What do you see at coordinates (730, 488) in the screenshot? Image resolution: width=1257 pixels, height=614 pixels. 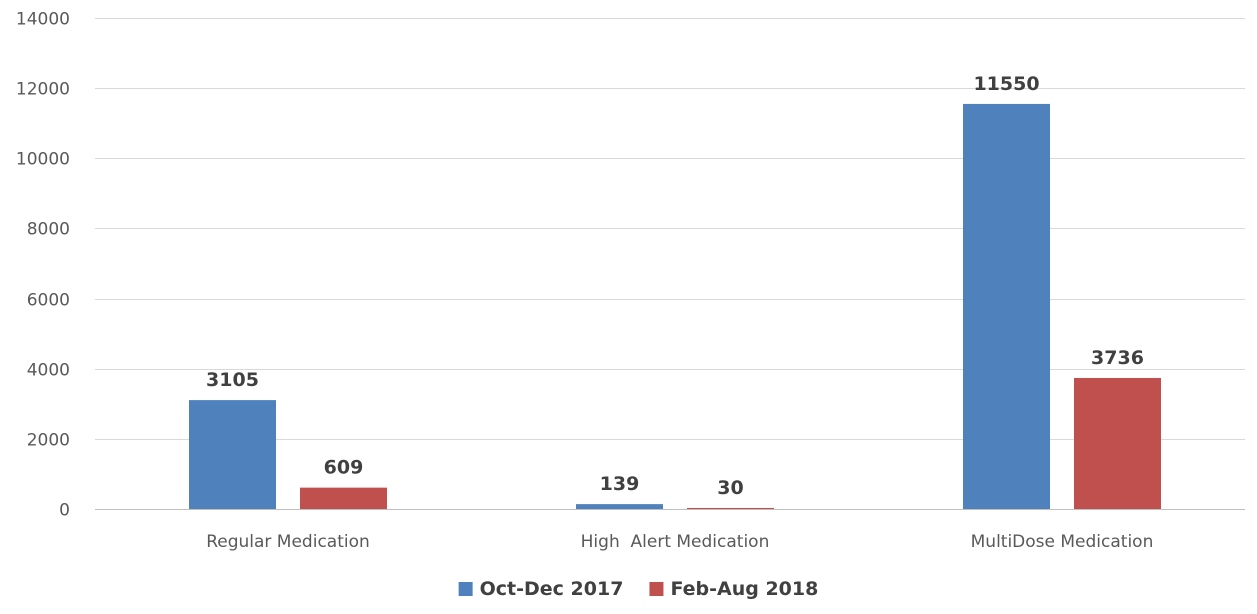 I see `bar-value-label: 30` at bounding box center [730, 488].